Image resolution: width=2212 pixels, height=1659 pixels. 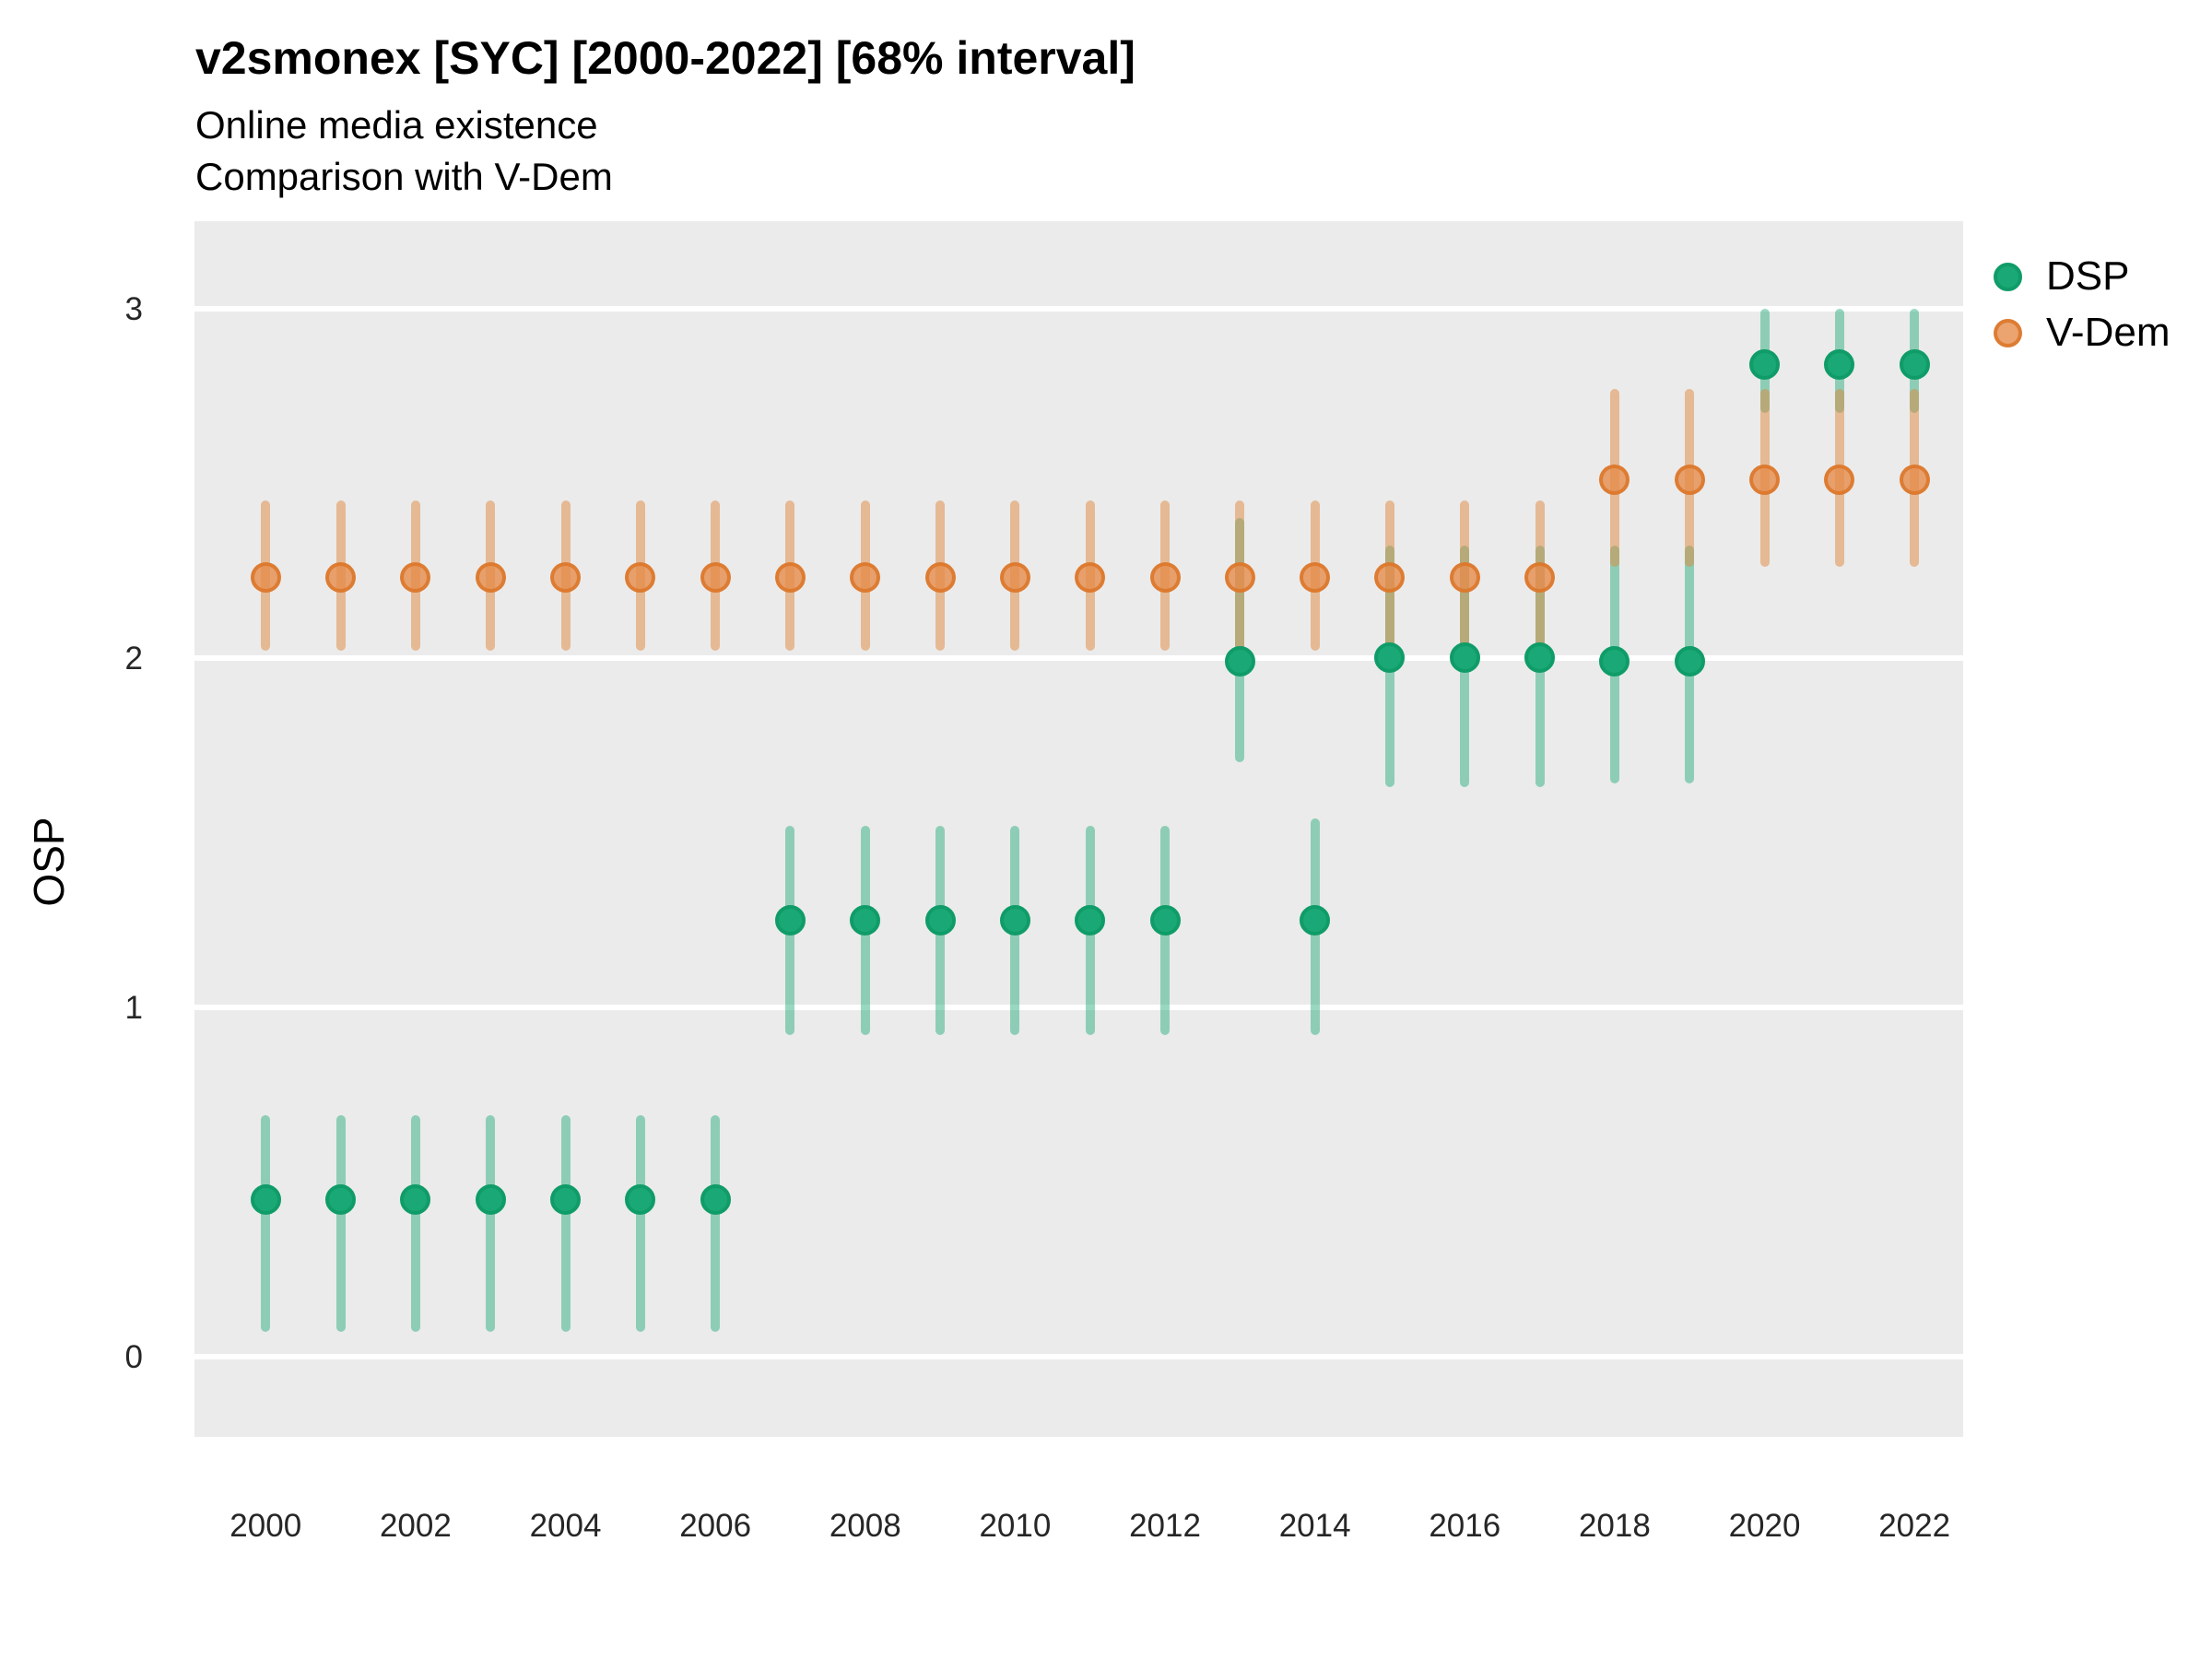 I want to click on v-dem-point-2009, so click(x=940, y=578).